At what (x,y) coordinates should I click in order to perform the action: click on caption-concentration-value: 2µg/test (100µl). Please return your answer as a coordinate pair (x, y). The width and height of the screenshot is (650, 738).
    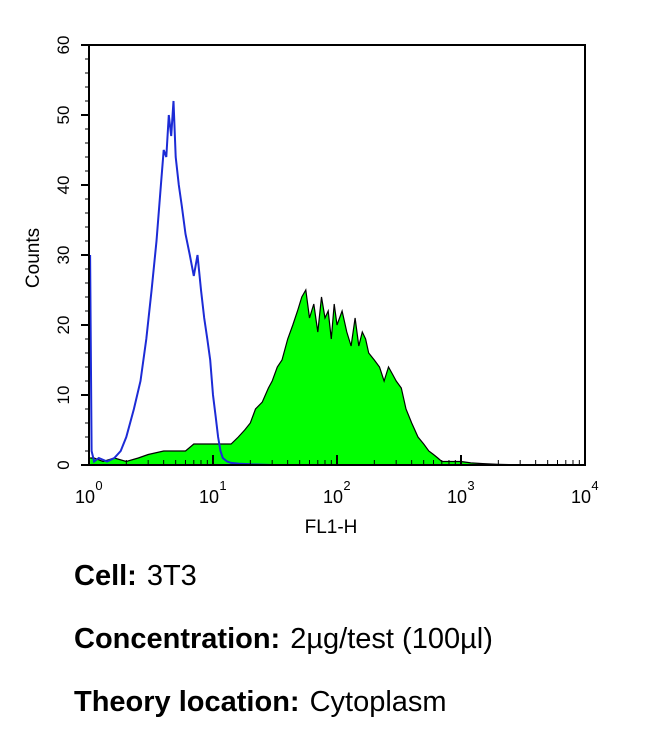
    Looking at the image, I should click on (391, 639).